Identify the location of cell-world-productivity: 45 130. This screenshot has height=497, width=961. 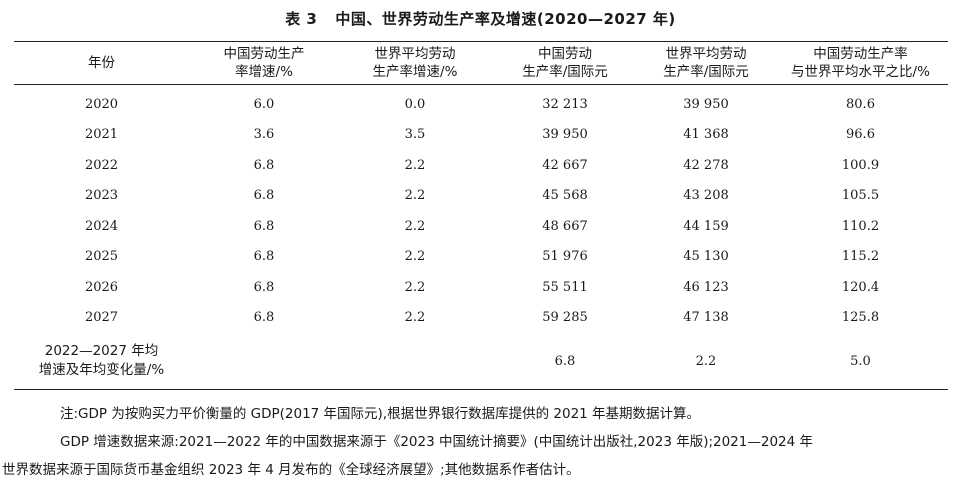
(706, 257).